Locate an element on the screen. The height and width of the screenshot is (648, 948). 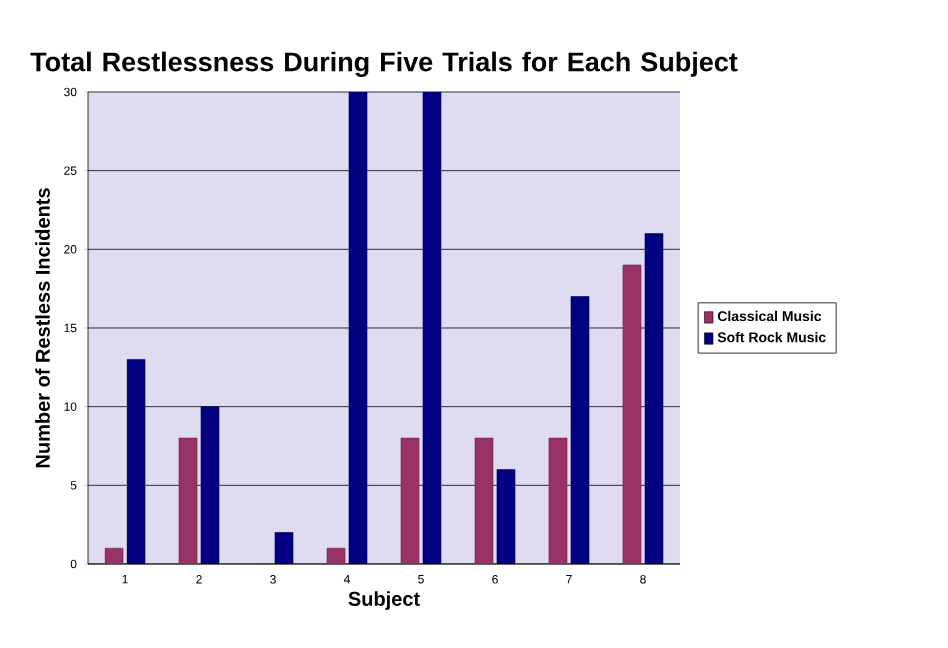
chart-title: Total Restlessness During Five Trials for Each Subject is located at coordinates (384, 64).